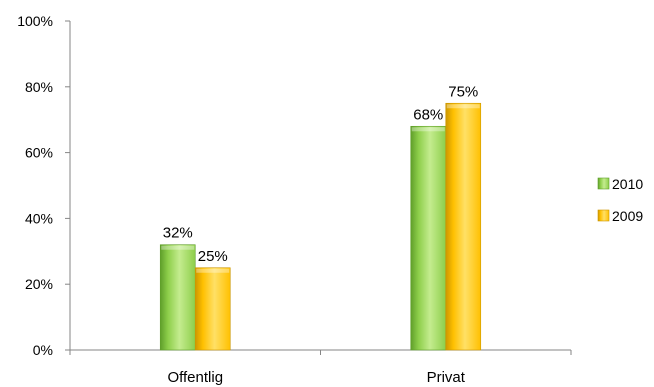  What do you see at coordinates (603, 215) in the screenshot?
I see `legend-swatch-2009` at bounding box center [603, 215].